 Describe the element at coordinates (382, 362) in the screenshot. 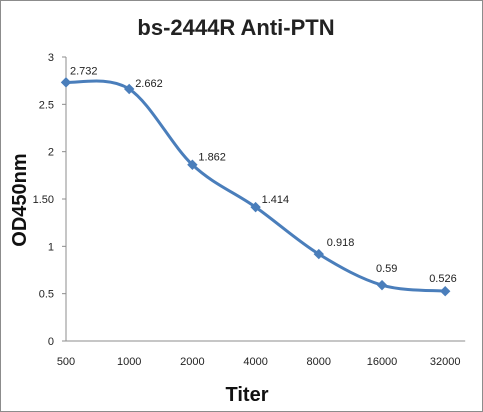

I see `x-tick-label: 16000` at that location.